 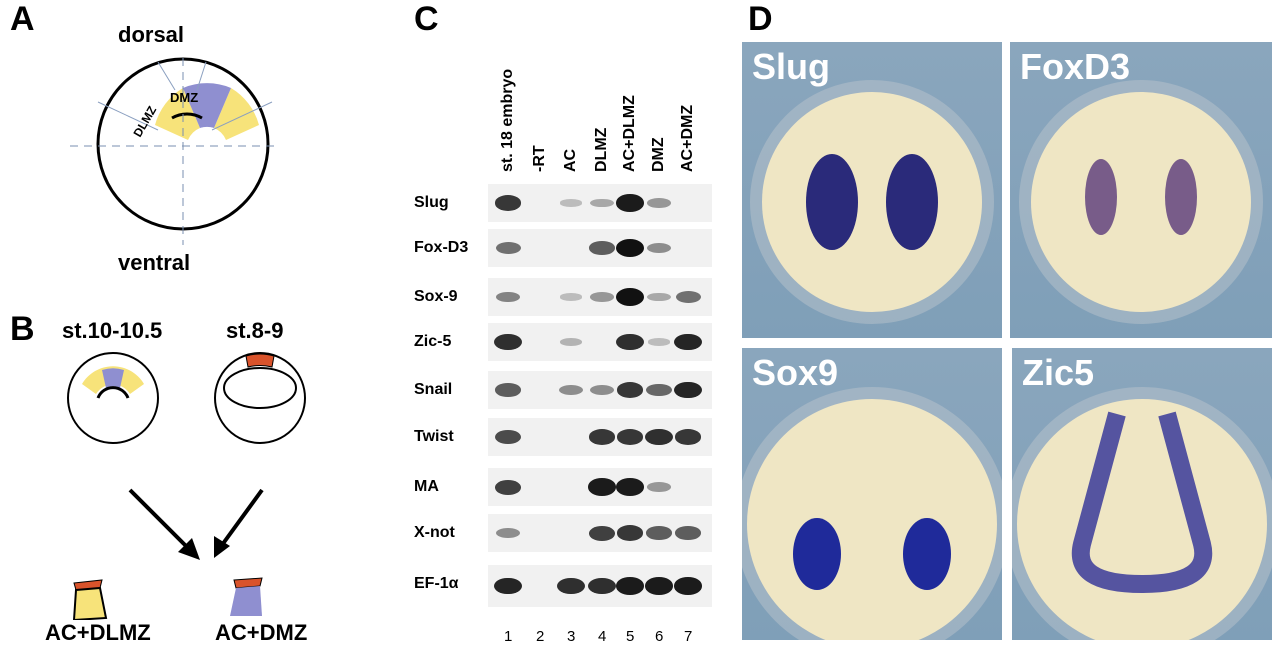 What do you see at coordinates (791, 66) in the screenshot?
I see `gene-title: Slug` at bounding box center [791, 66].